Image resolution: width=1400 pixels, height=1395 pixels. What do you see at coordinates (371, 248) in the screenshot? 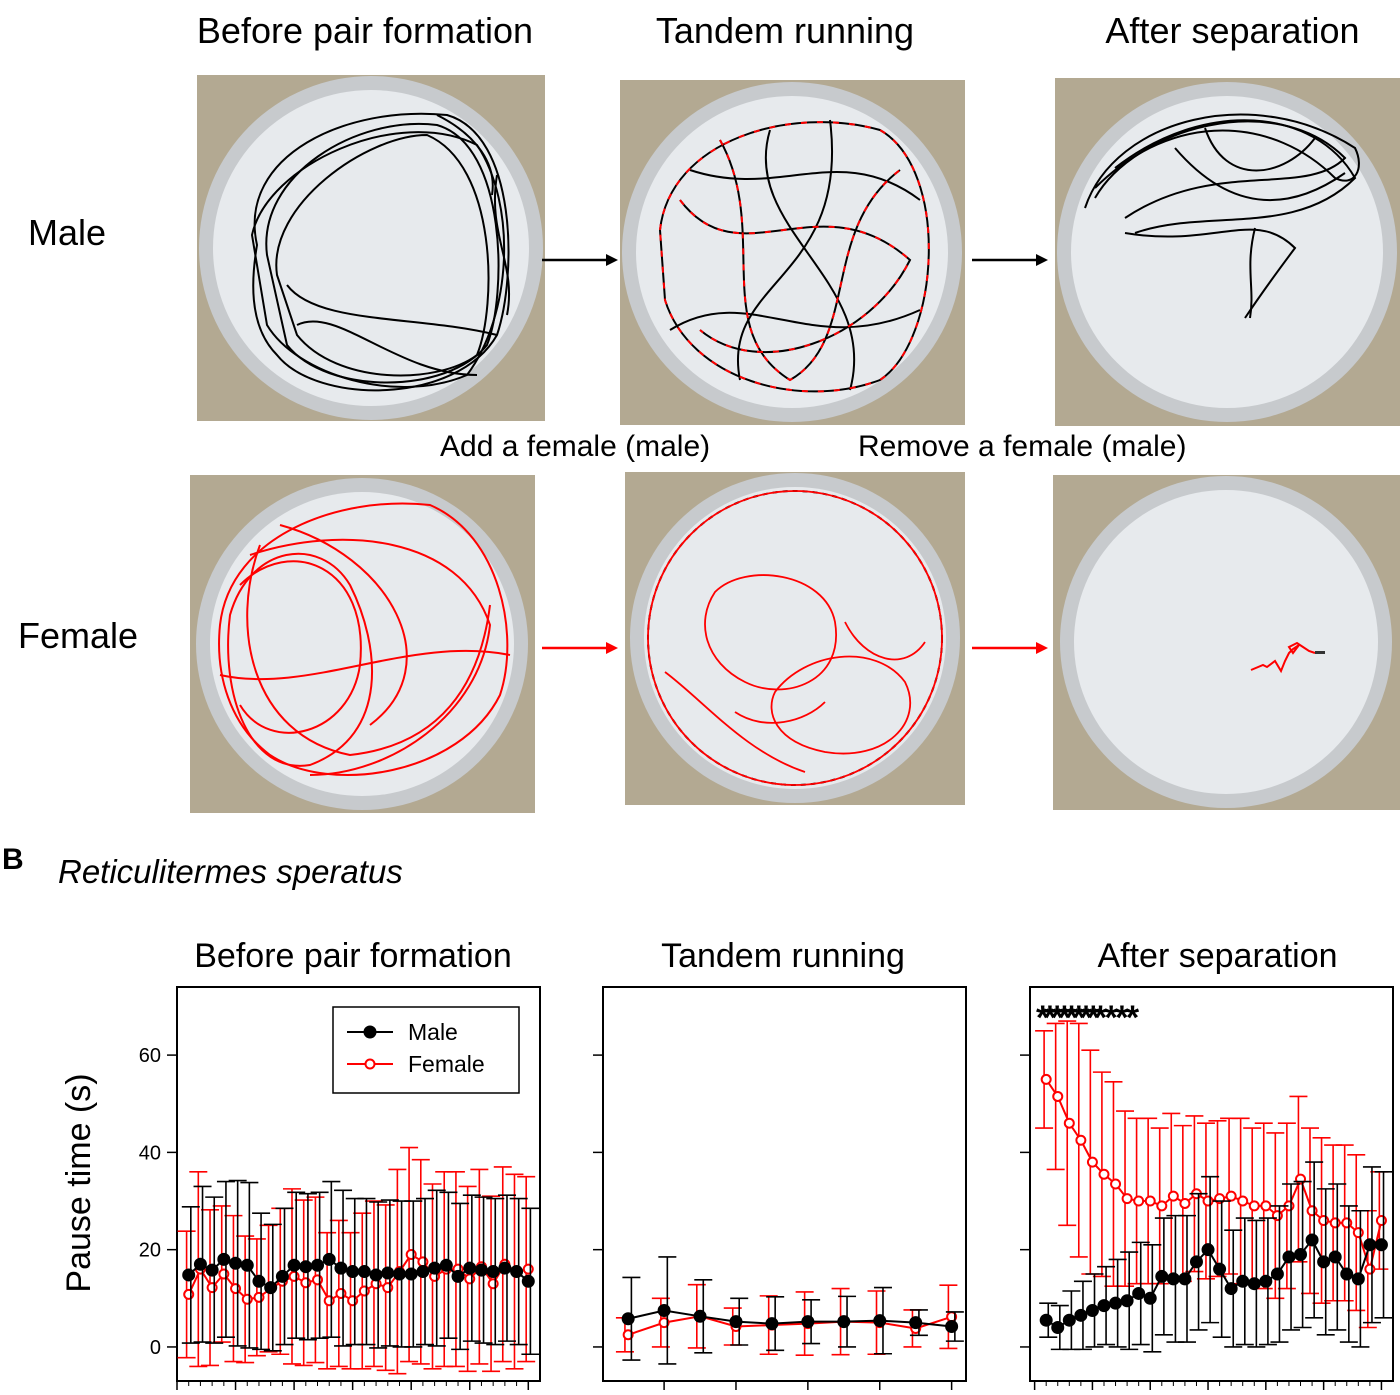
I see `arena-photo-male-before` at bounding box center [371, 248].